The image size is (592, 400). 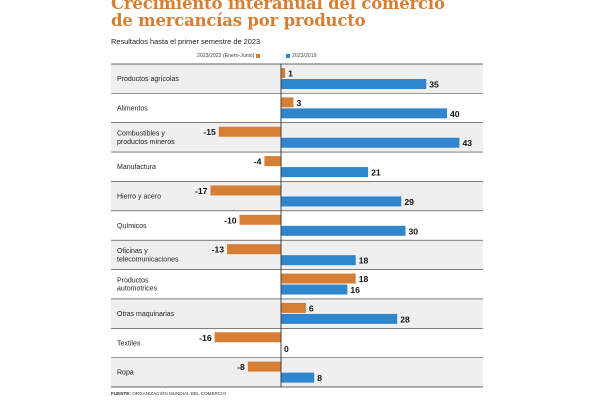 What do you see at coordinates (201, 191) in the screenshot?
I see `data-label-series-1: -17` at bounding box center [201, 191].